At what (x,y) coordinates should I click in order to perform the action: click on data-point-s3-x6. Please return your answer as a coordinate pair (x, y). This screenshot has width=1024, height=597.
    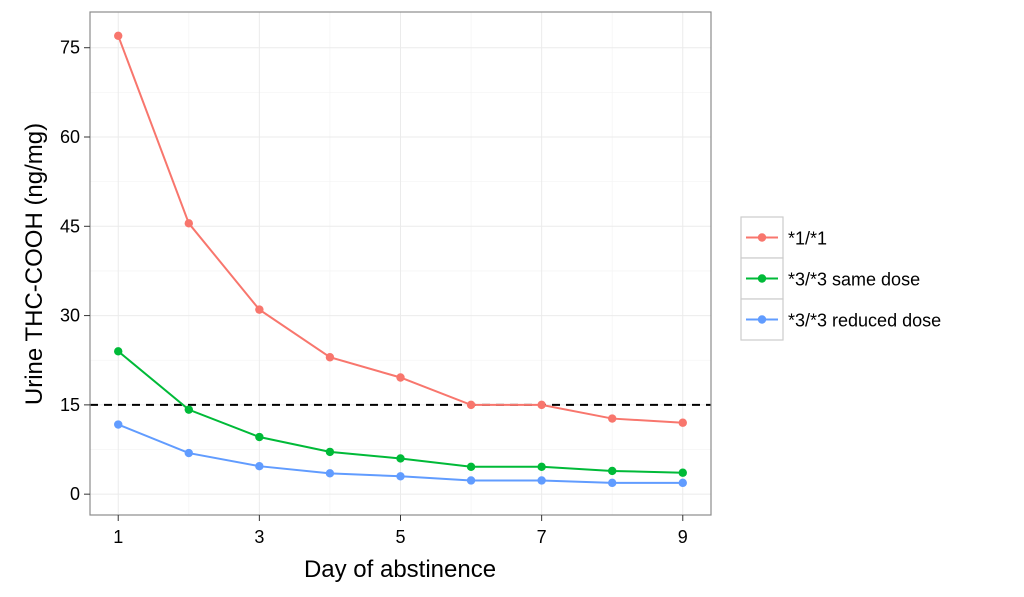
    Looking at the image, I should click on (471, 480).